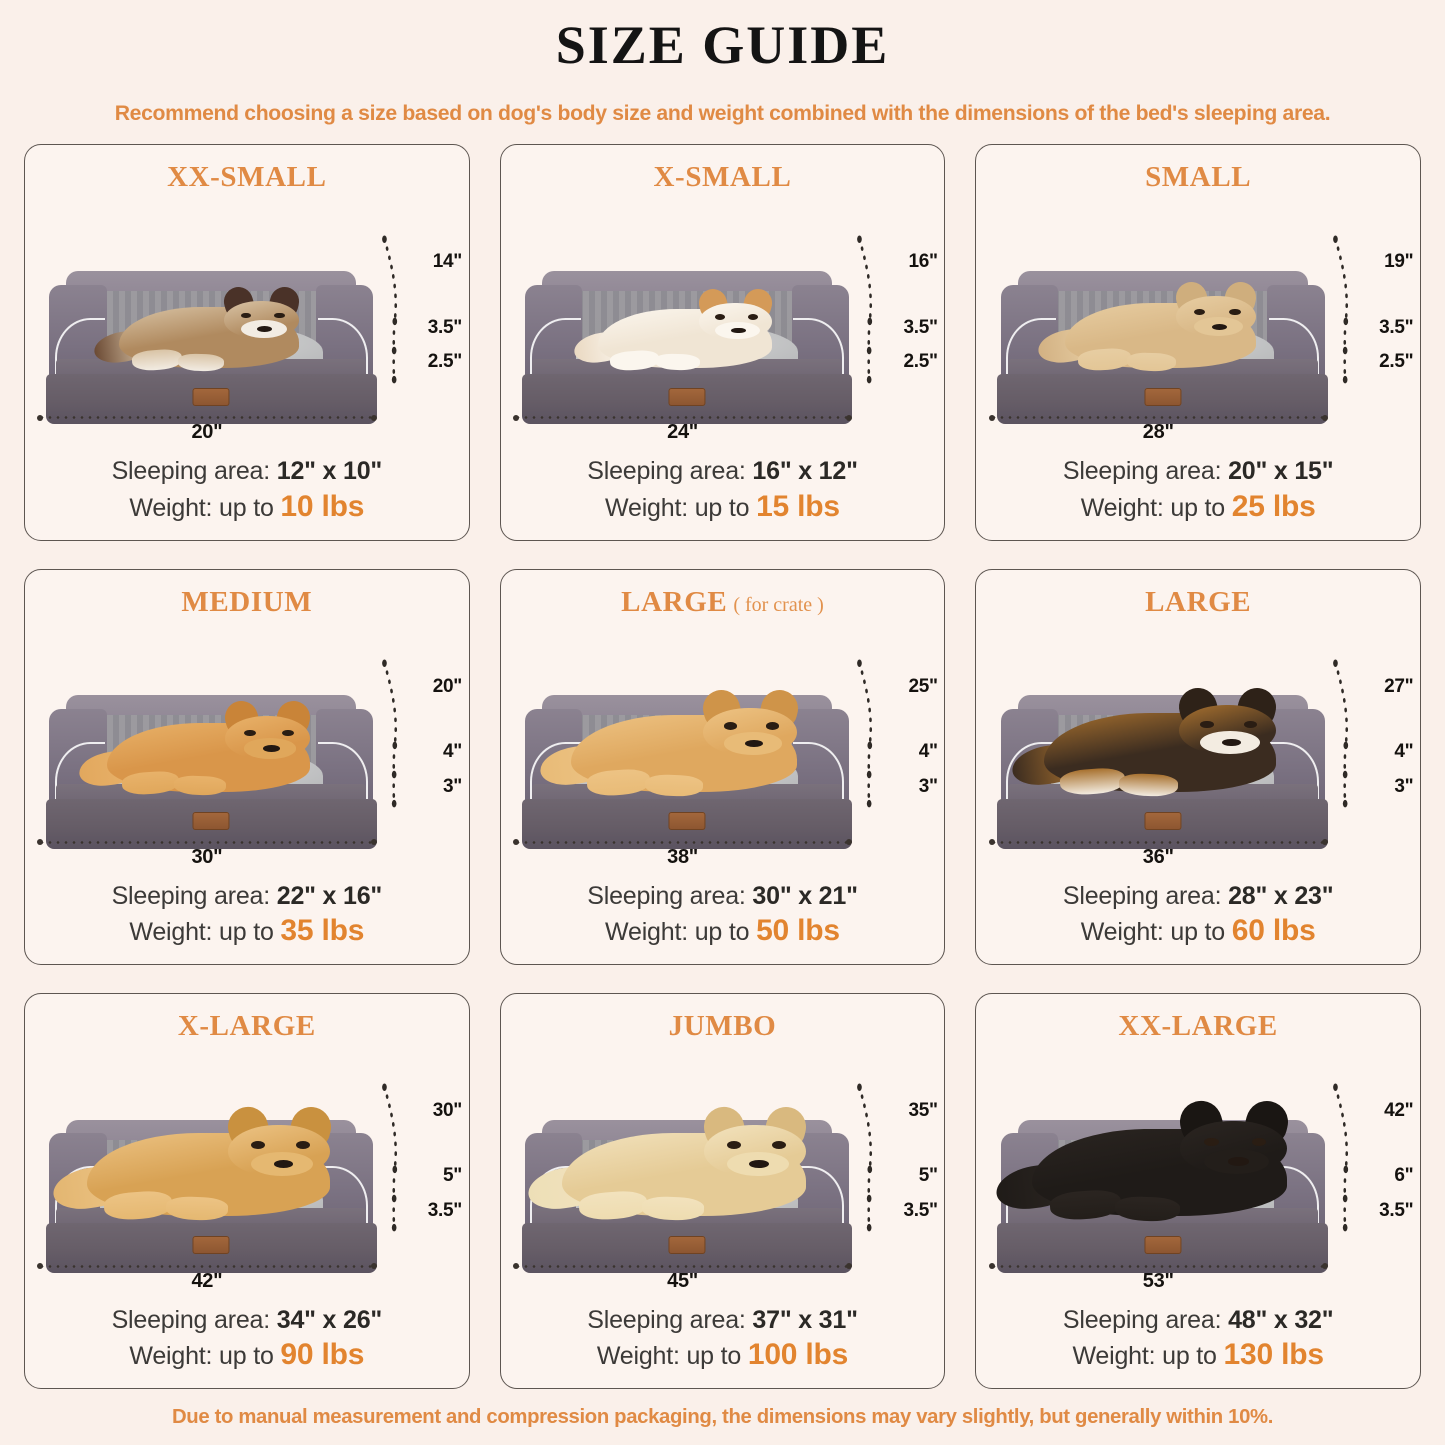  Describe the element at coordinates (247, 177) in the screenshot. I see `size-name: XX-SMALL` at that location.